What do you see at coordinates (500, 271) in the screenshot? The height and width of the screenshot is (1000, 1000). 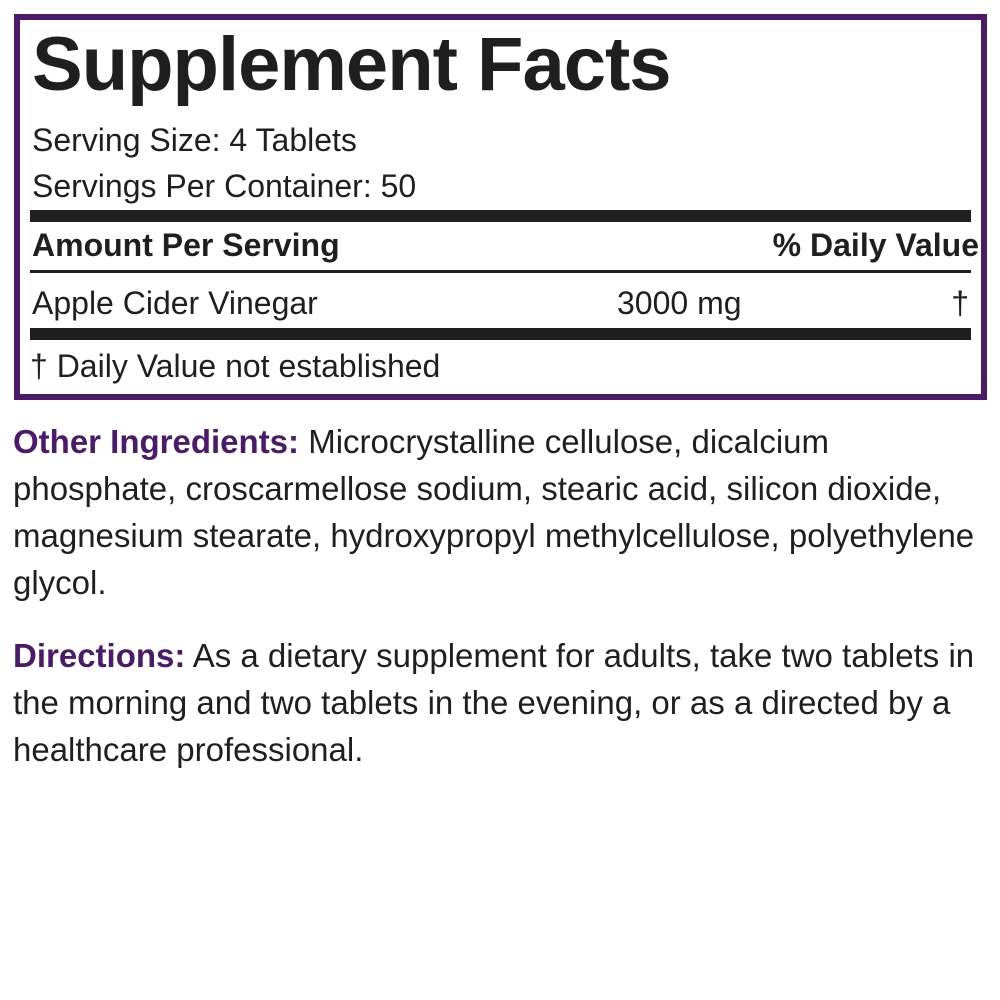 I see `thin-divider` at bounding box center [500, 271].